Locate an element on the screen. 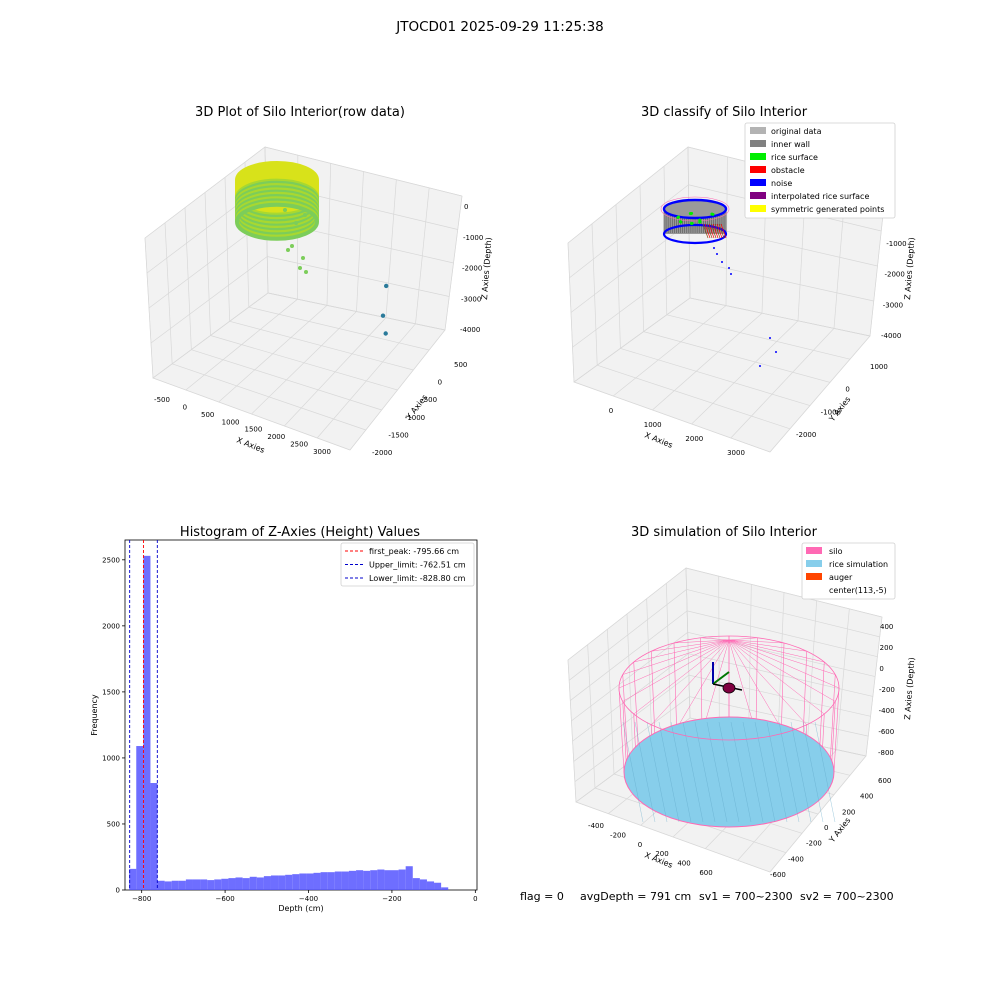  legend-label: first_peak: -795.66 cm is located at coordinates (414, 551).